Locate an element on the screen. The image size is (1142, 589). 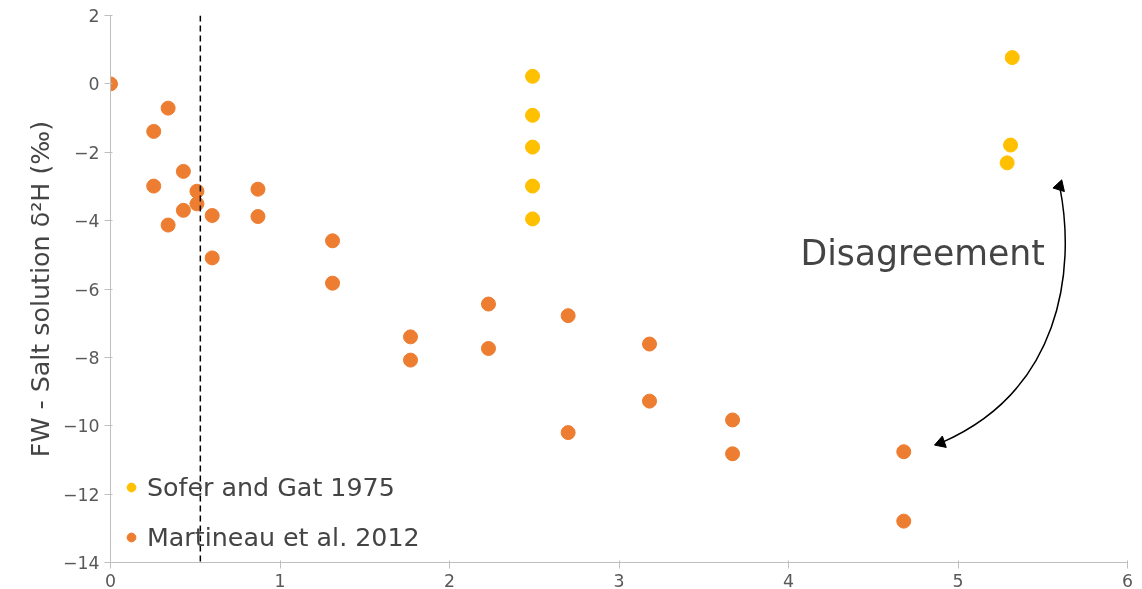
y-tick-label: −2 is located at coordinates (86, 152).